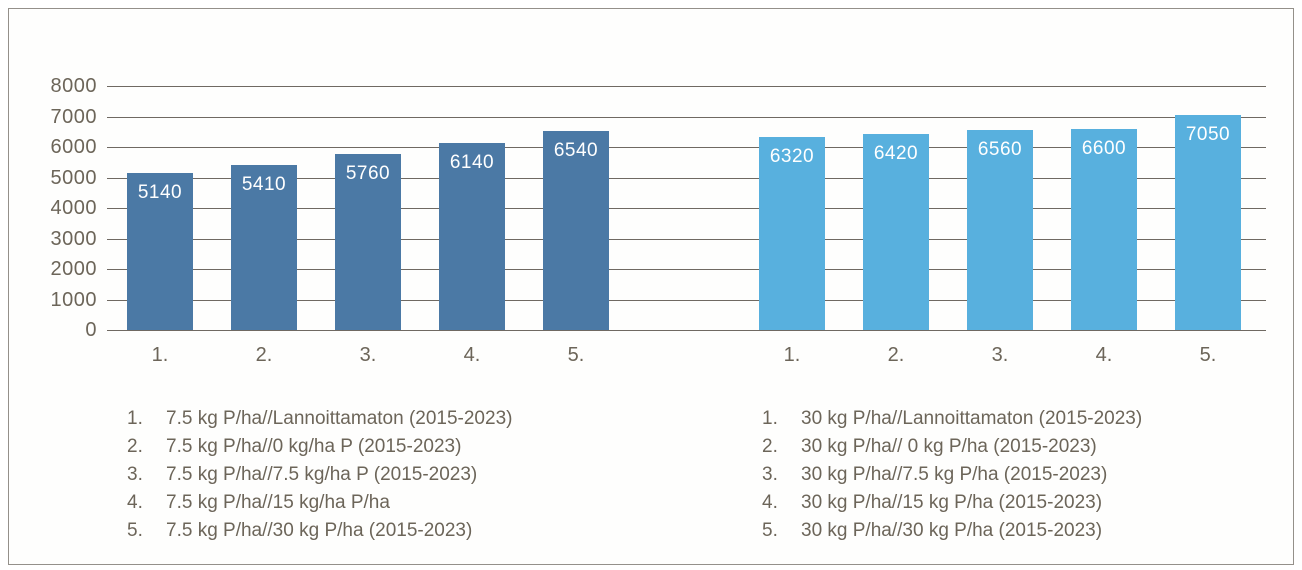  Describe the element at coordinates (73, 269) in the screenshot. I see `y-tick-label: 2000` at that location.